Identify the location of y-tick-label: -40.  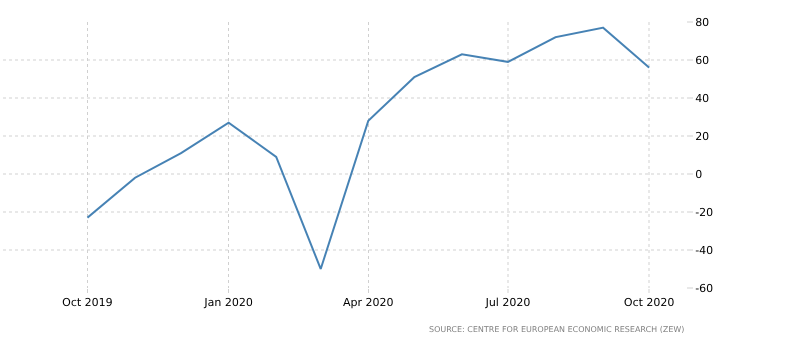
(704, 250).